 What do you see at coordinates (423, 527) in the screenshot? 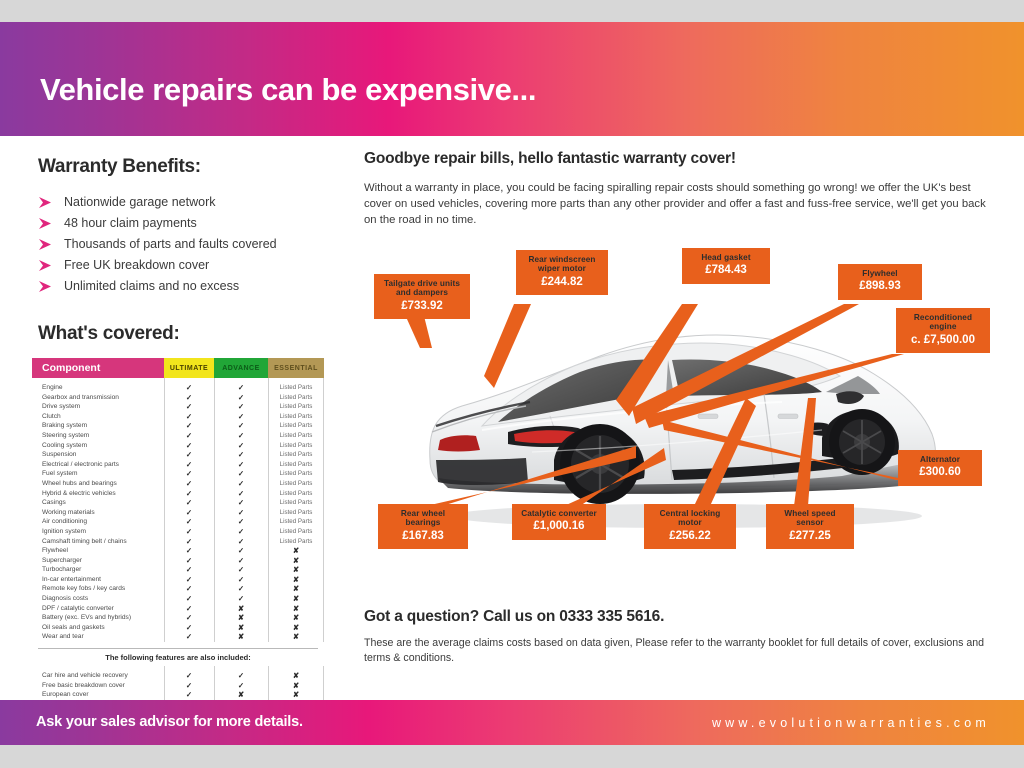
I see `callout-rear-wheel-bearings: Rear wheel bearings £167.83` at bounding box center [423, 527].